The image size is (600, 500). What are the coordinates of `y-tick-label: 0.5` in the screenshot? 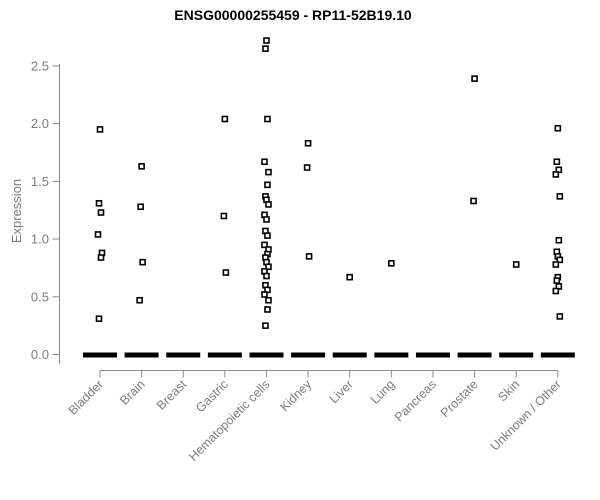 It's located at (40, 296).